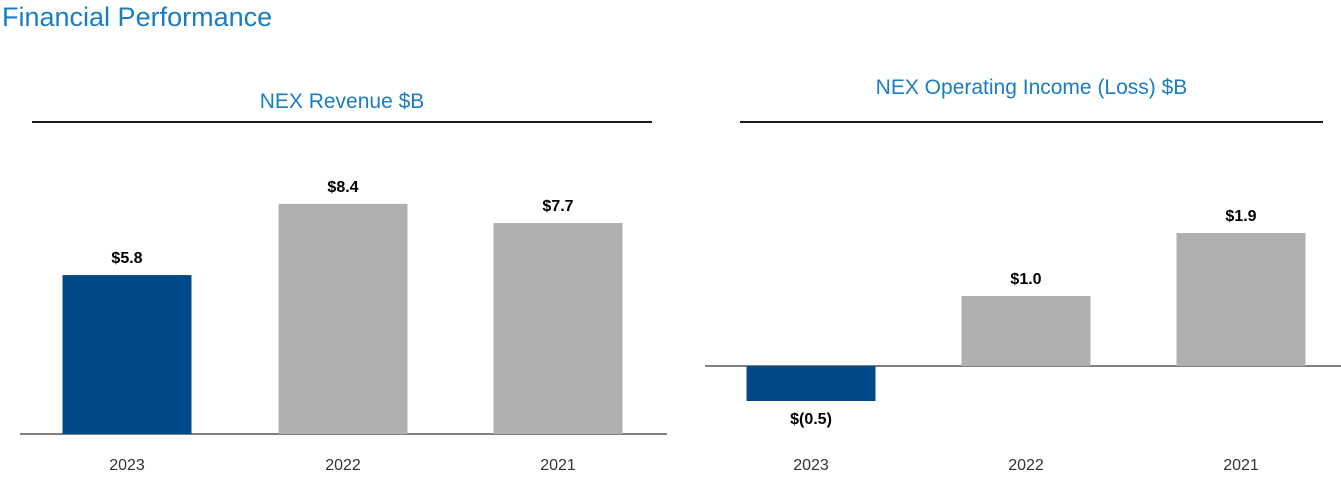 The height and width of the screenshot is (479, 1341). What do you see at coordinates (558, 328) in the screenshot?
I see `revenue-bar-2021` at bounding box center [558, 328].